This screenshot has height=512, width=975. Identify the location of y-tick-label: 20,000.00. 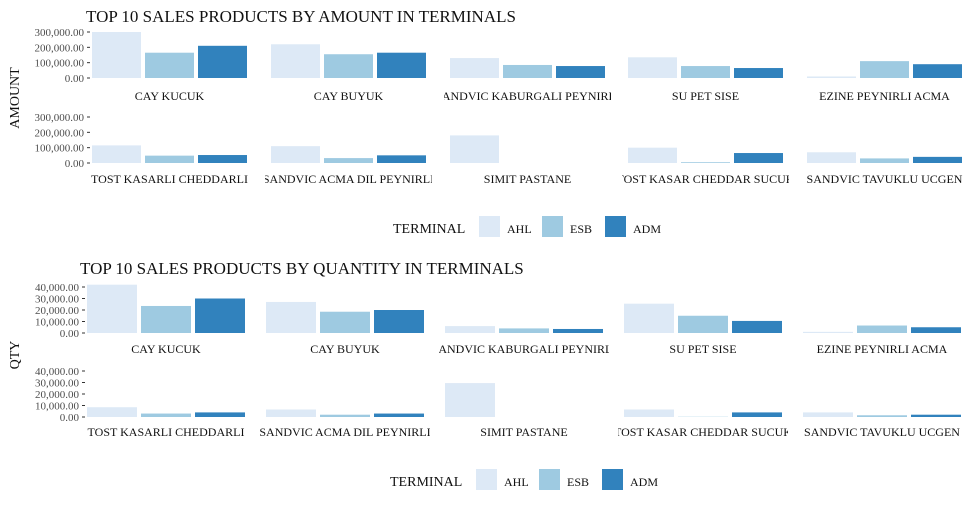
(57, 395).